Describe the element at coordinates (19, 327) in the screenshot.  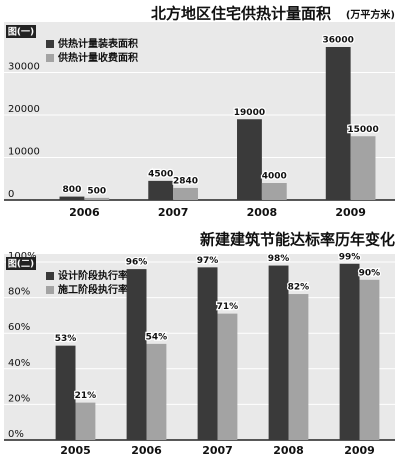
I see `y-tick-label: 60%` at that location.